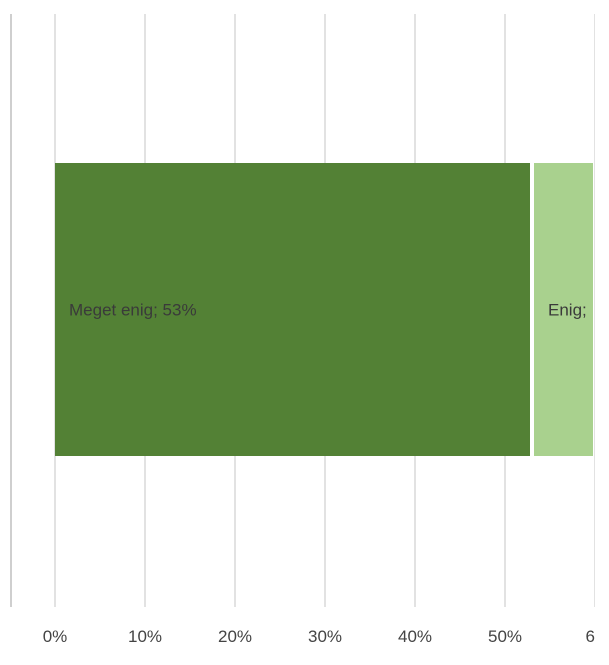 This screenshot has width=609, height=665. Describe the element at coordinates (595, 636) in the screenshot. I see `x-tick-label-6: 60` at that location.